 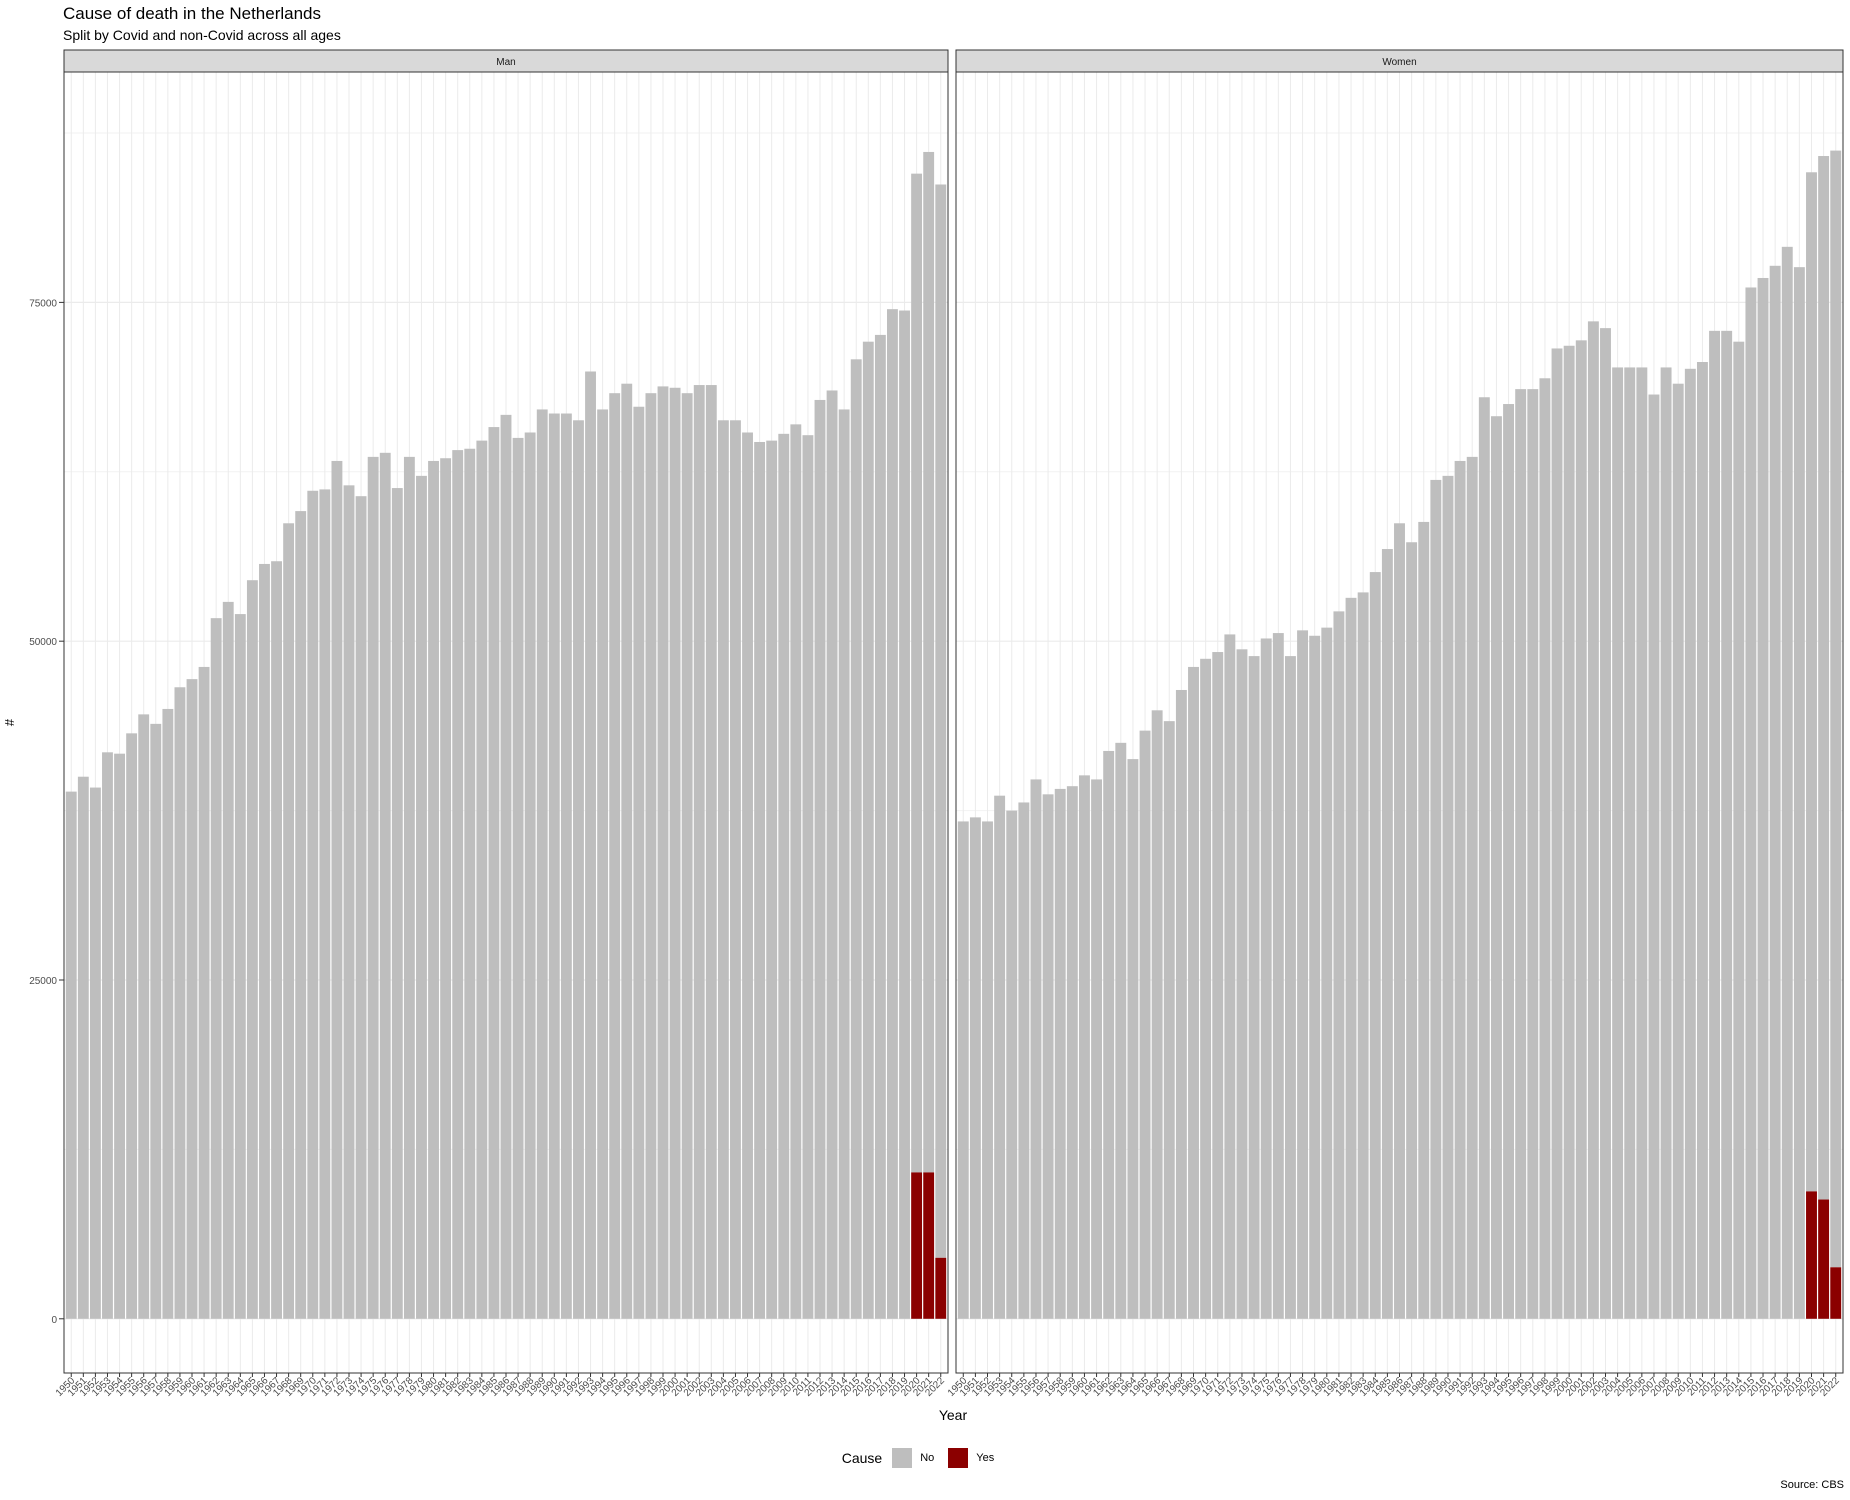 What do you see at coordinates (1690, 843) in the screenshot?
I see `bar-no-2010` at bounding box center [1690, 843].